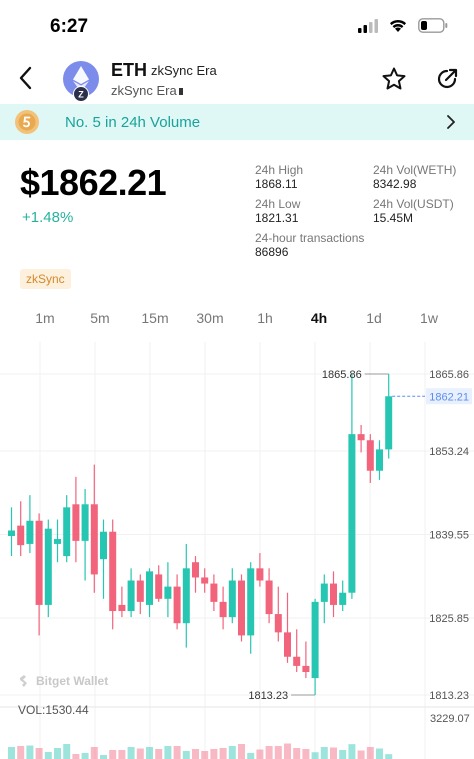 The width and height of the screenshot is (474, 759). Describe the element at coordinates (27, 122) in the screenshot. I see `rank-medal-icon` at that location.